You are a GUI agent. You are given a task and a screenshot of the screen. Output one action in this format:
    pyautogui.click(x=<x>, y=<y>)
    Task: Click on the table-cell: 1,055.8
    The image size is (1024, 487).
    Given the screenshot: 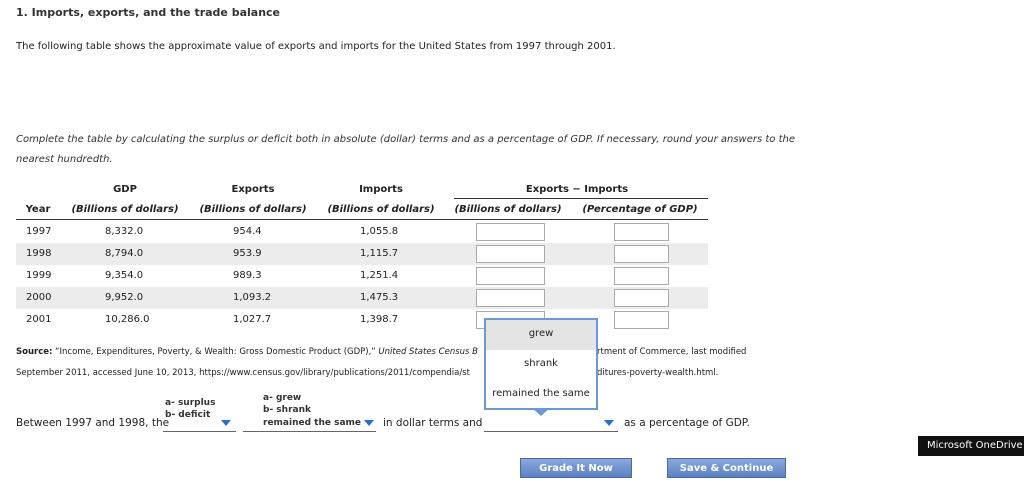 What is the action you would take?
    pyautogui.click(x=379, y=231)
    